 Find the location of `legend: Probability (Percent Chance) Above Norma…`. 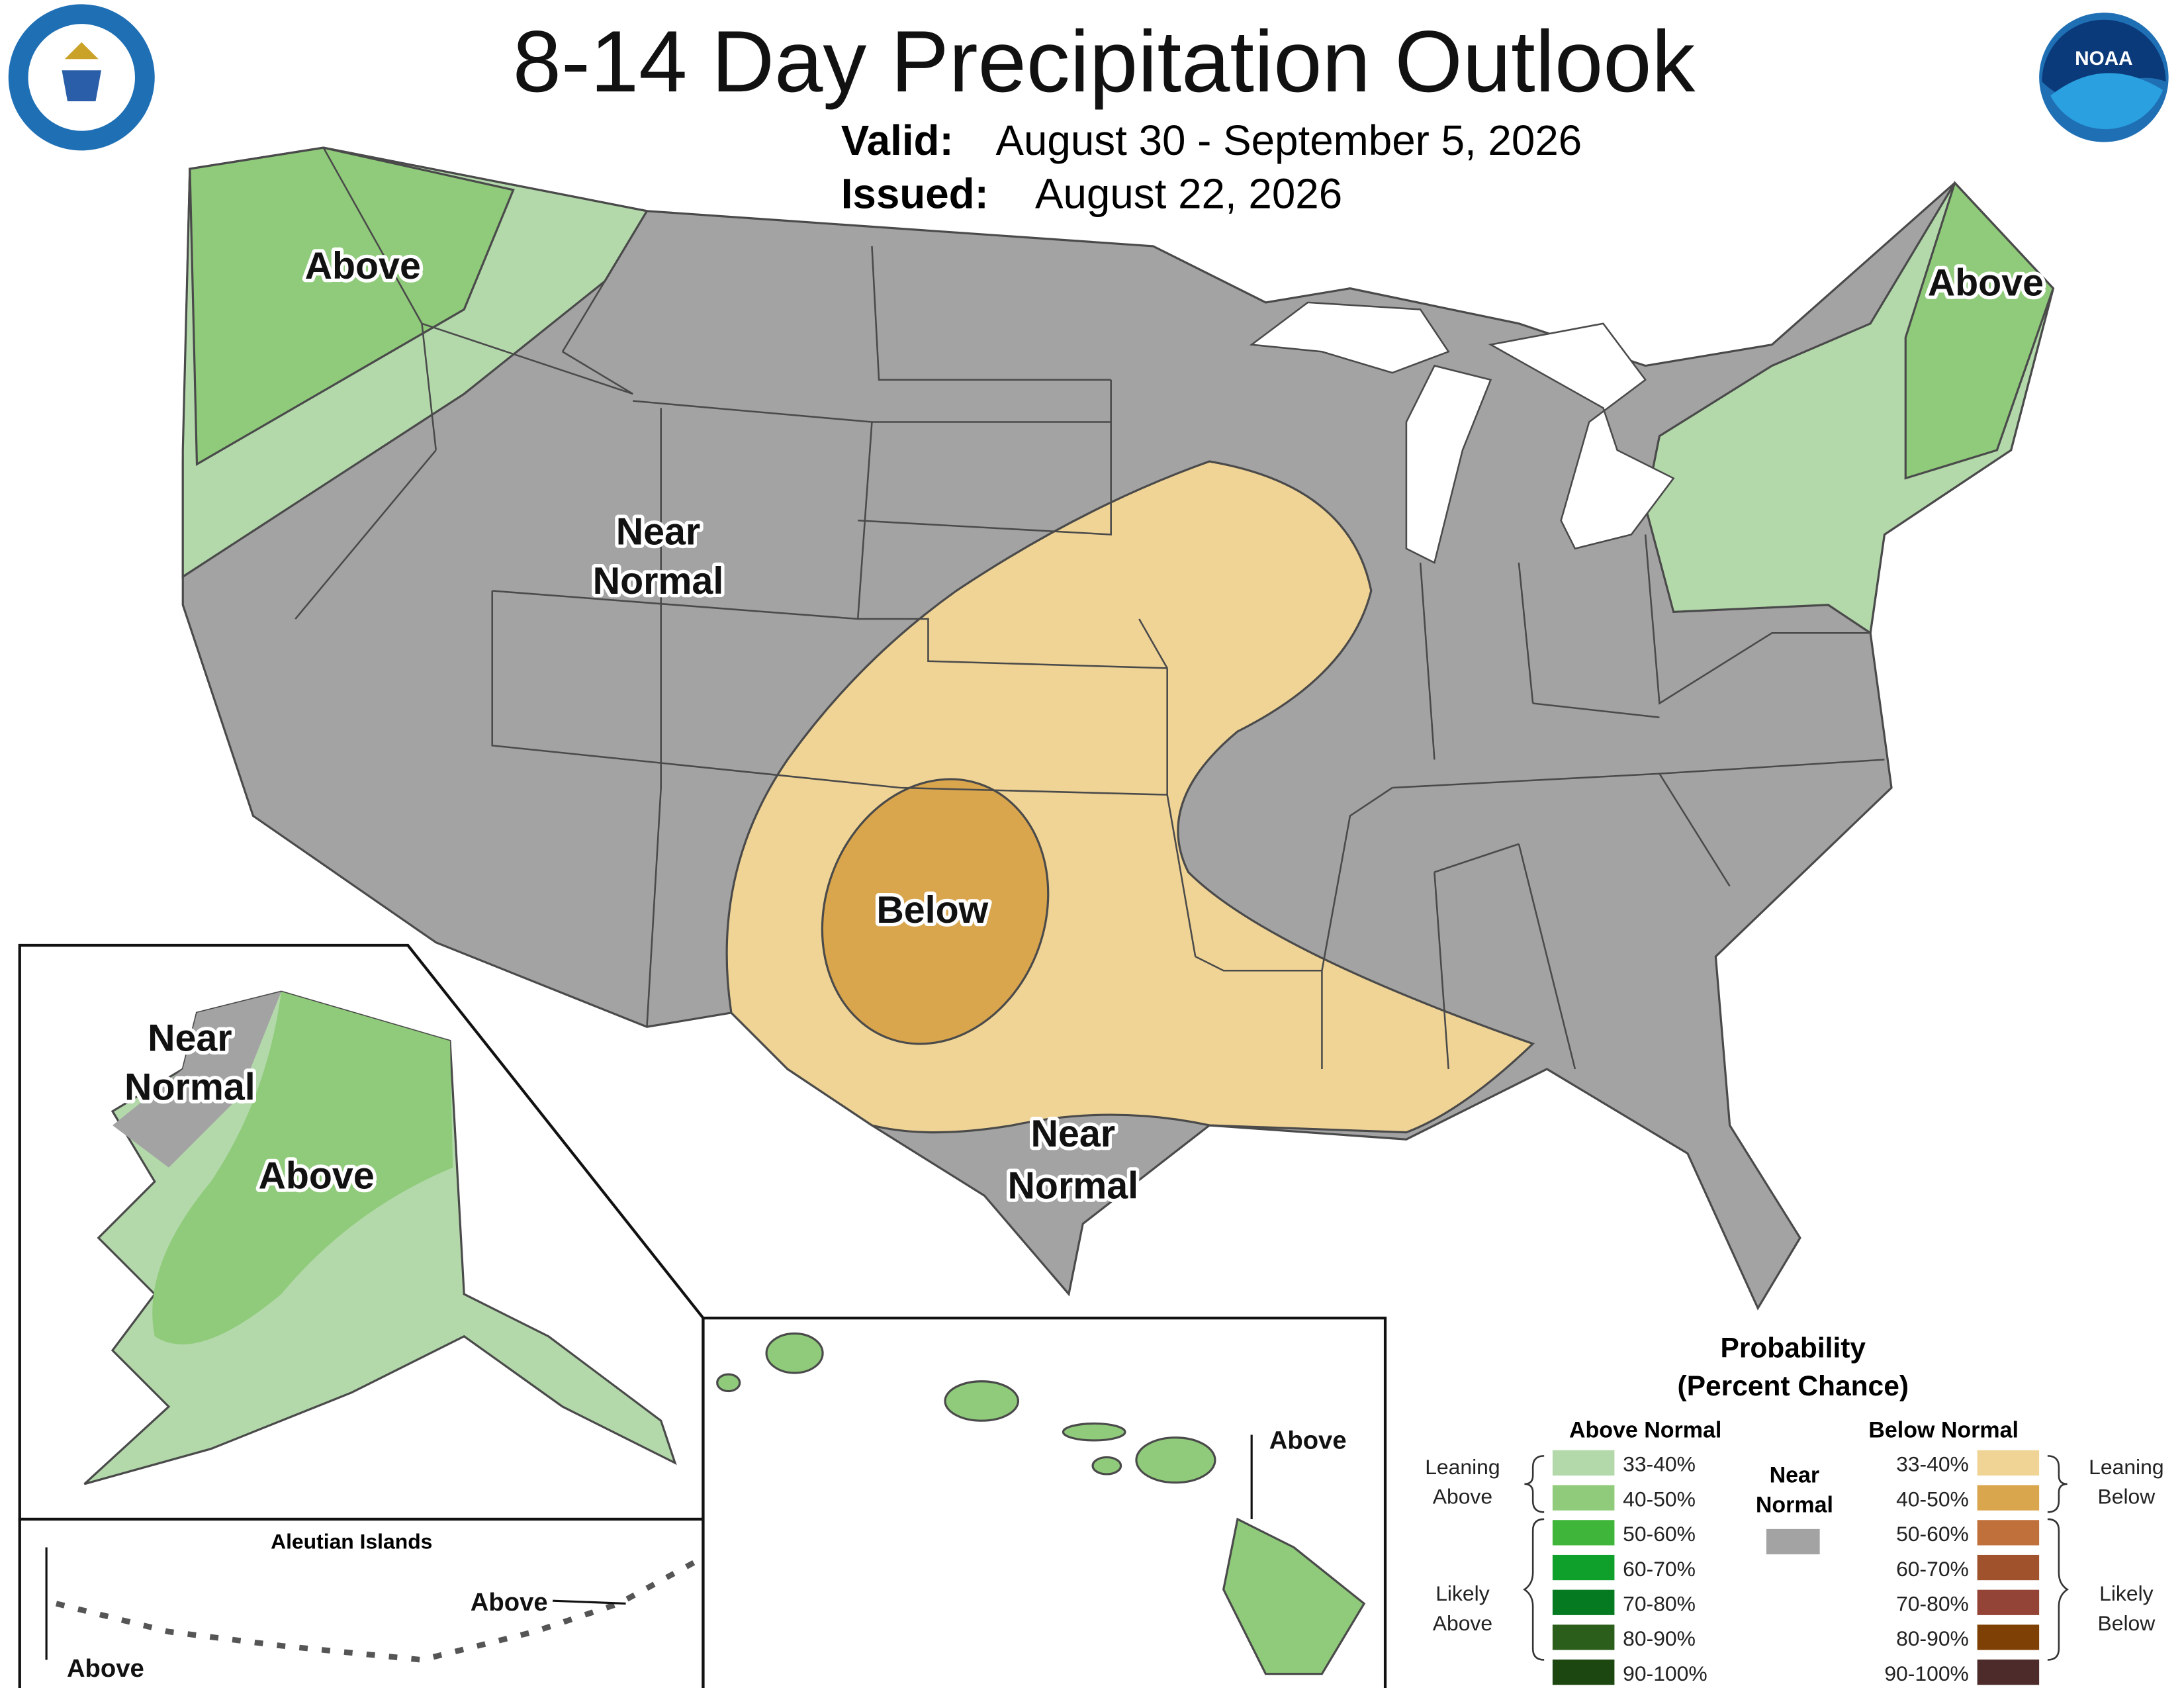

legend: Probability (Percent Chance) Above Norma… is located at coordinates (1794, 1509).